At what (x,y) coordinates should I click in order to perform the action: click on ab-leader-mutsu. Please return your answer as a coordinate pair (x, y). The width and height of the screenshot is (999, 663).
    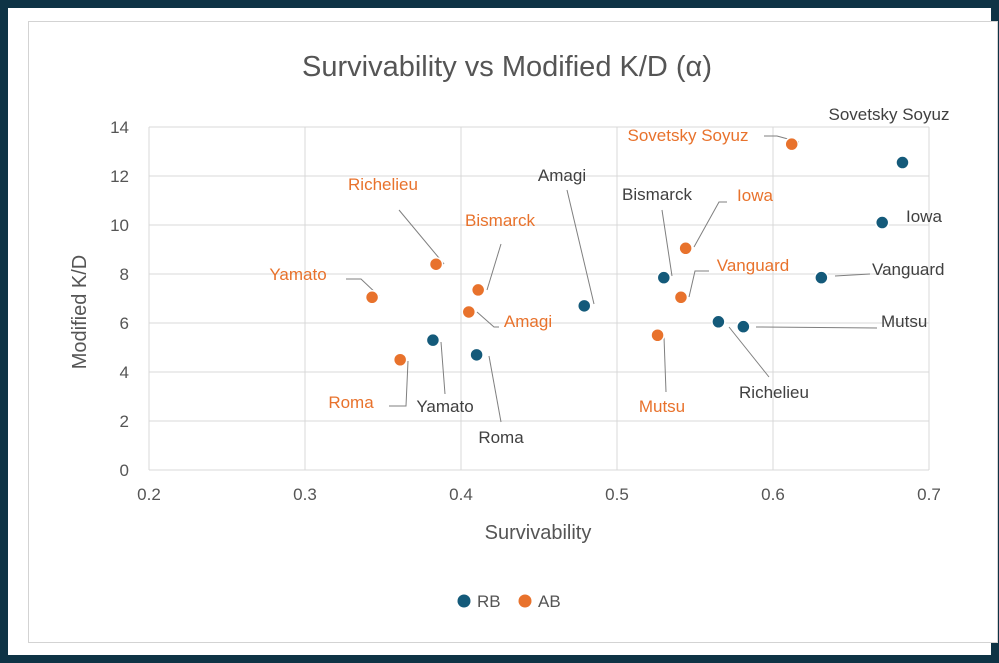
    Looking at the image, I should click on (665, 364).